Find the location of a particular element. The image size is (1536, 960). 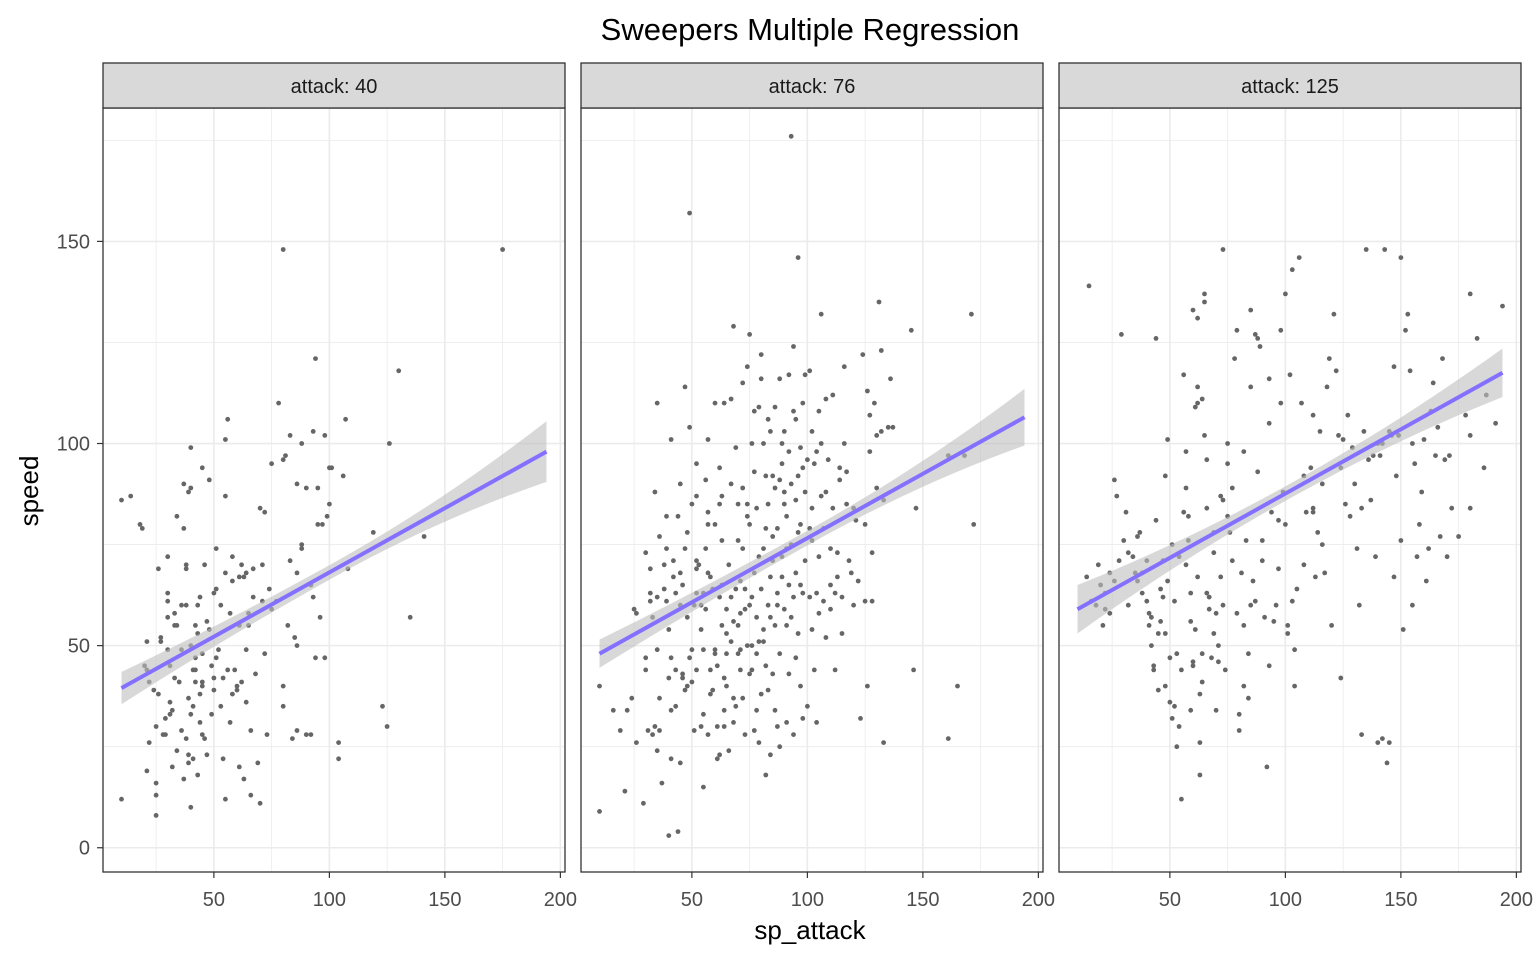

regression-line is located at coordinates (812, 535).